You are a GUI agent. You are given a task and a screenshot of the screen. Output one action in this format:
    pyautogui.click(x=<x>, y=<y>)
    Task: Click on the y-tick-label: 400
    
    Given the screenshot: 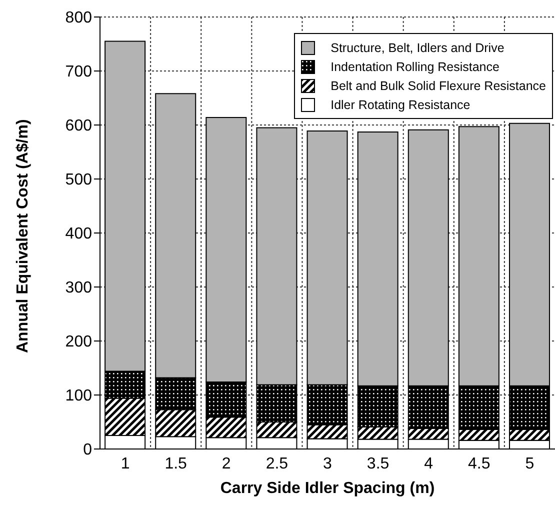 What is the action you would take?
    pyautogui.click(x=78, y=234)
    